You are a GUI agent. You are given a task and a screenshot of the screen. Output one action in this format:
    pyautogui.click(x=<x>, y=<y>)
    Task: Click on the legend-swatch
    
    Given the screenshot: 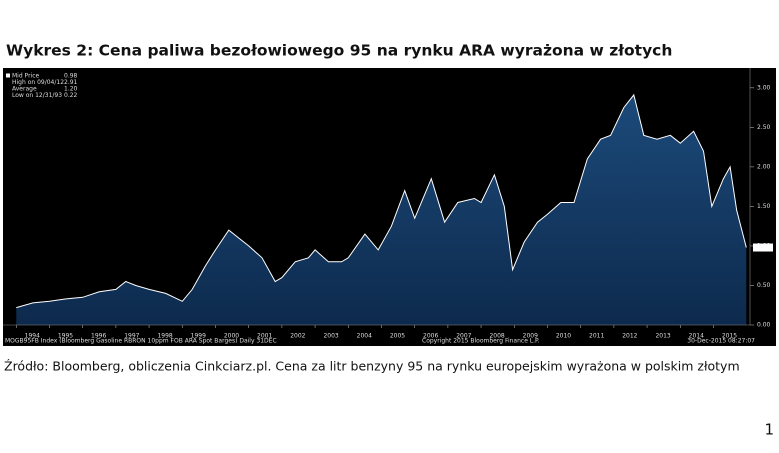 What is the action you would take?
    pyautogui.click(x=8, y=75)
    